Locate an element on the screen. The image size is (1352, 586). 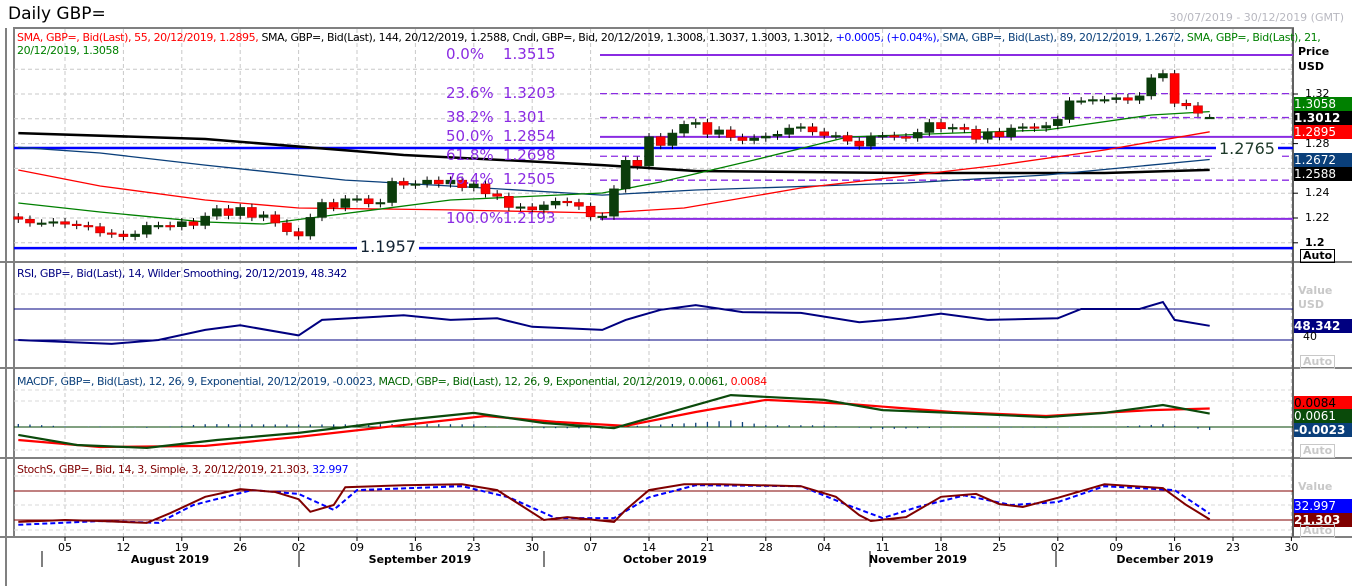
x-tick-label: 14 is located at coordinates (649, 547).